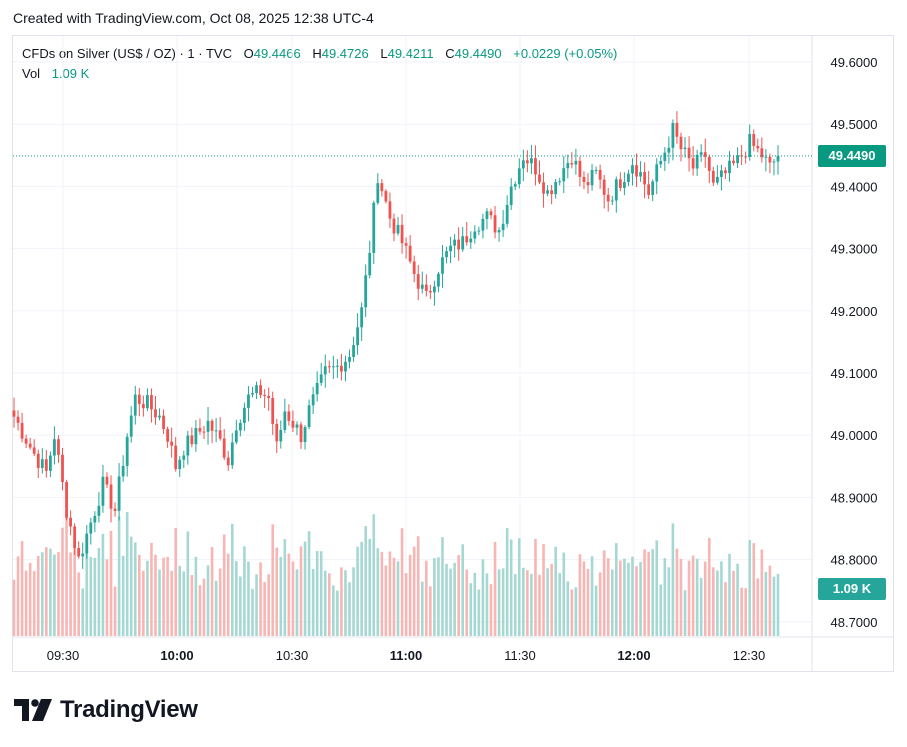 The image size is (907, 747). What do you see at coordinates (854, 124) in the screenshot?
I see `price-tick-label: 49.5000` at bounding box center [854, 124].